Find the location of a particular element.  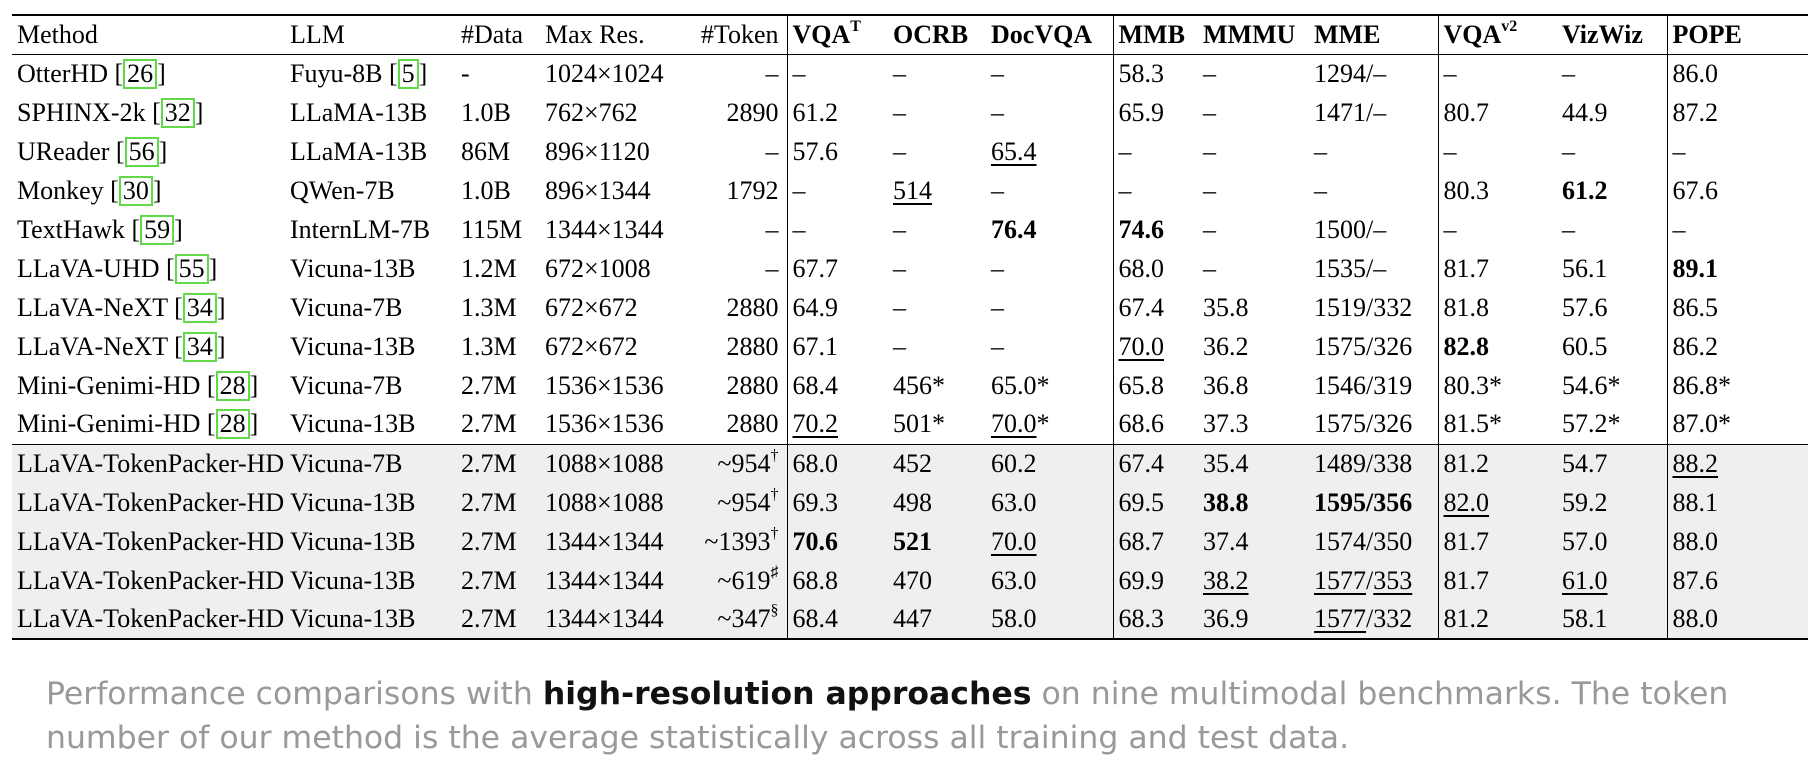

mmmu-score: 36.2 is located at coordinates (1226, 346).